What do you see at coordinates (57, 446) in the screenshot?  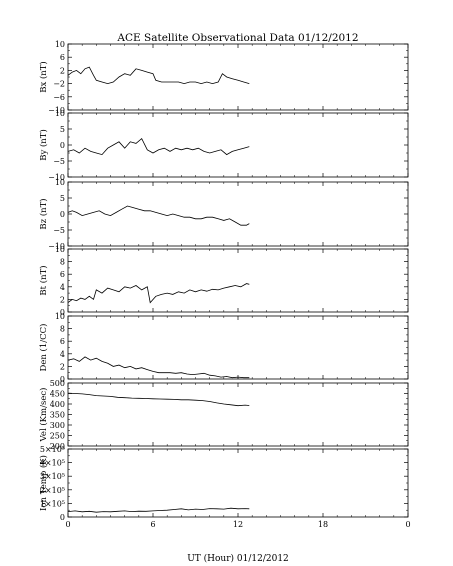 I see `y-tick-label: 200` at bounding box center [57, 446].